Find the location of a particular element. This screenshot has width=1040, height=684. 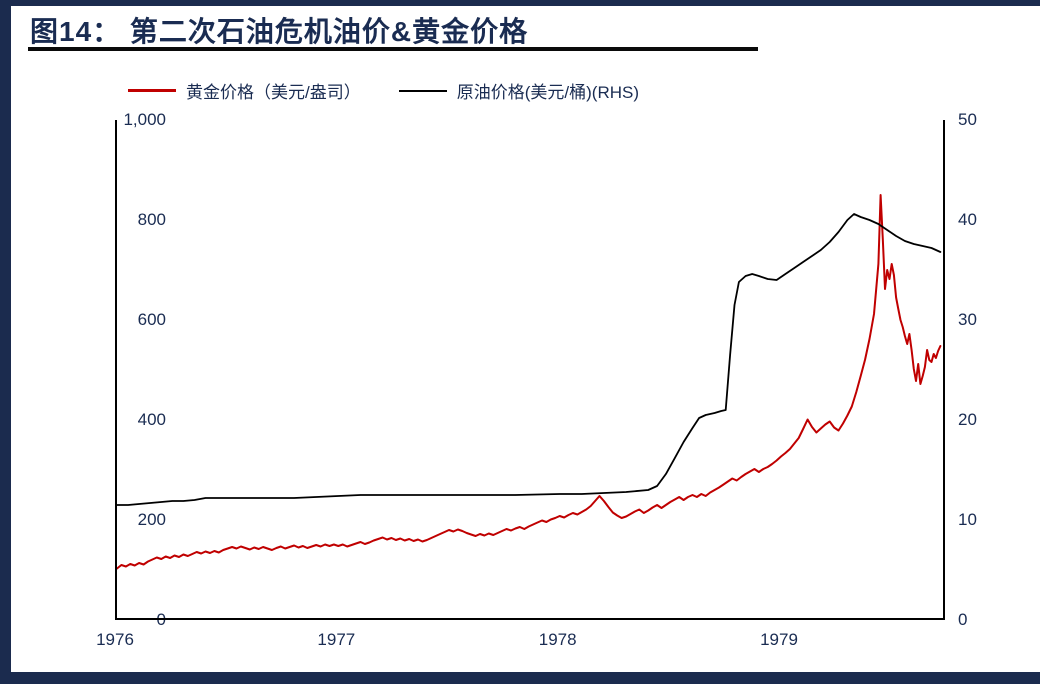

page-border-left is located at coordinates (5, 342).